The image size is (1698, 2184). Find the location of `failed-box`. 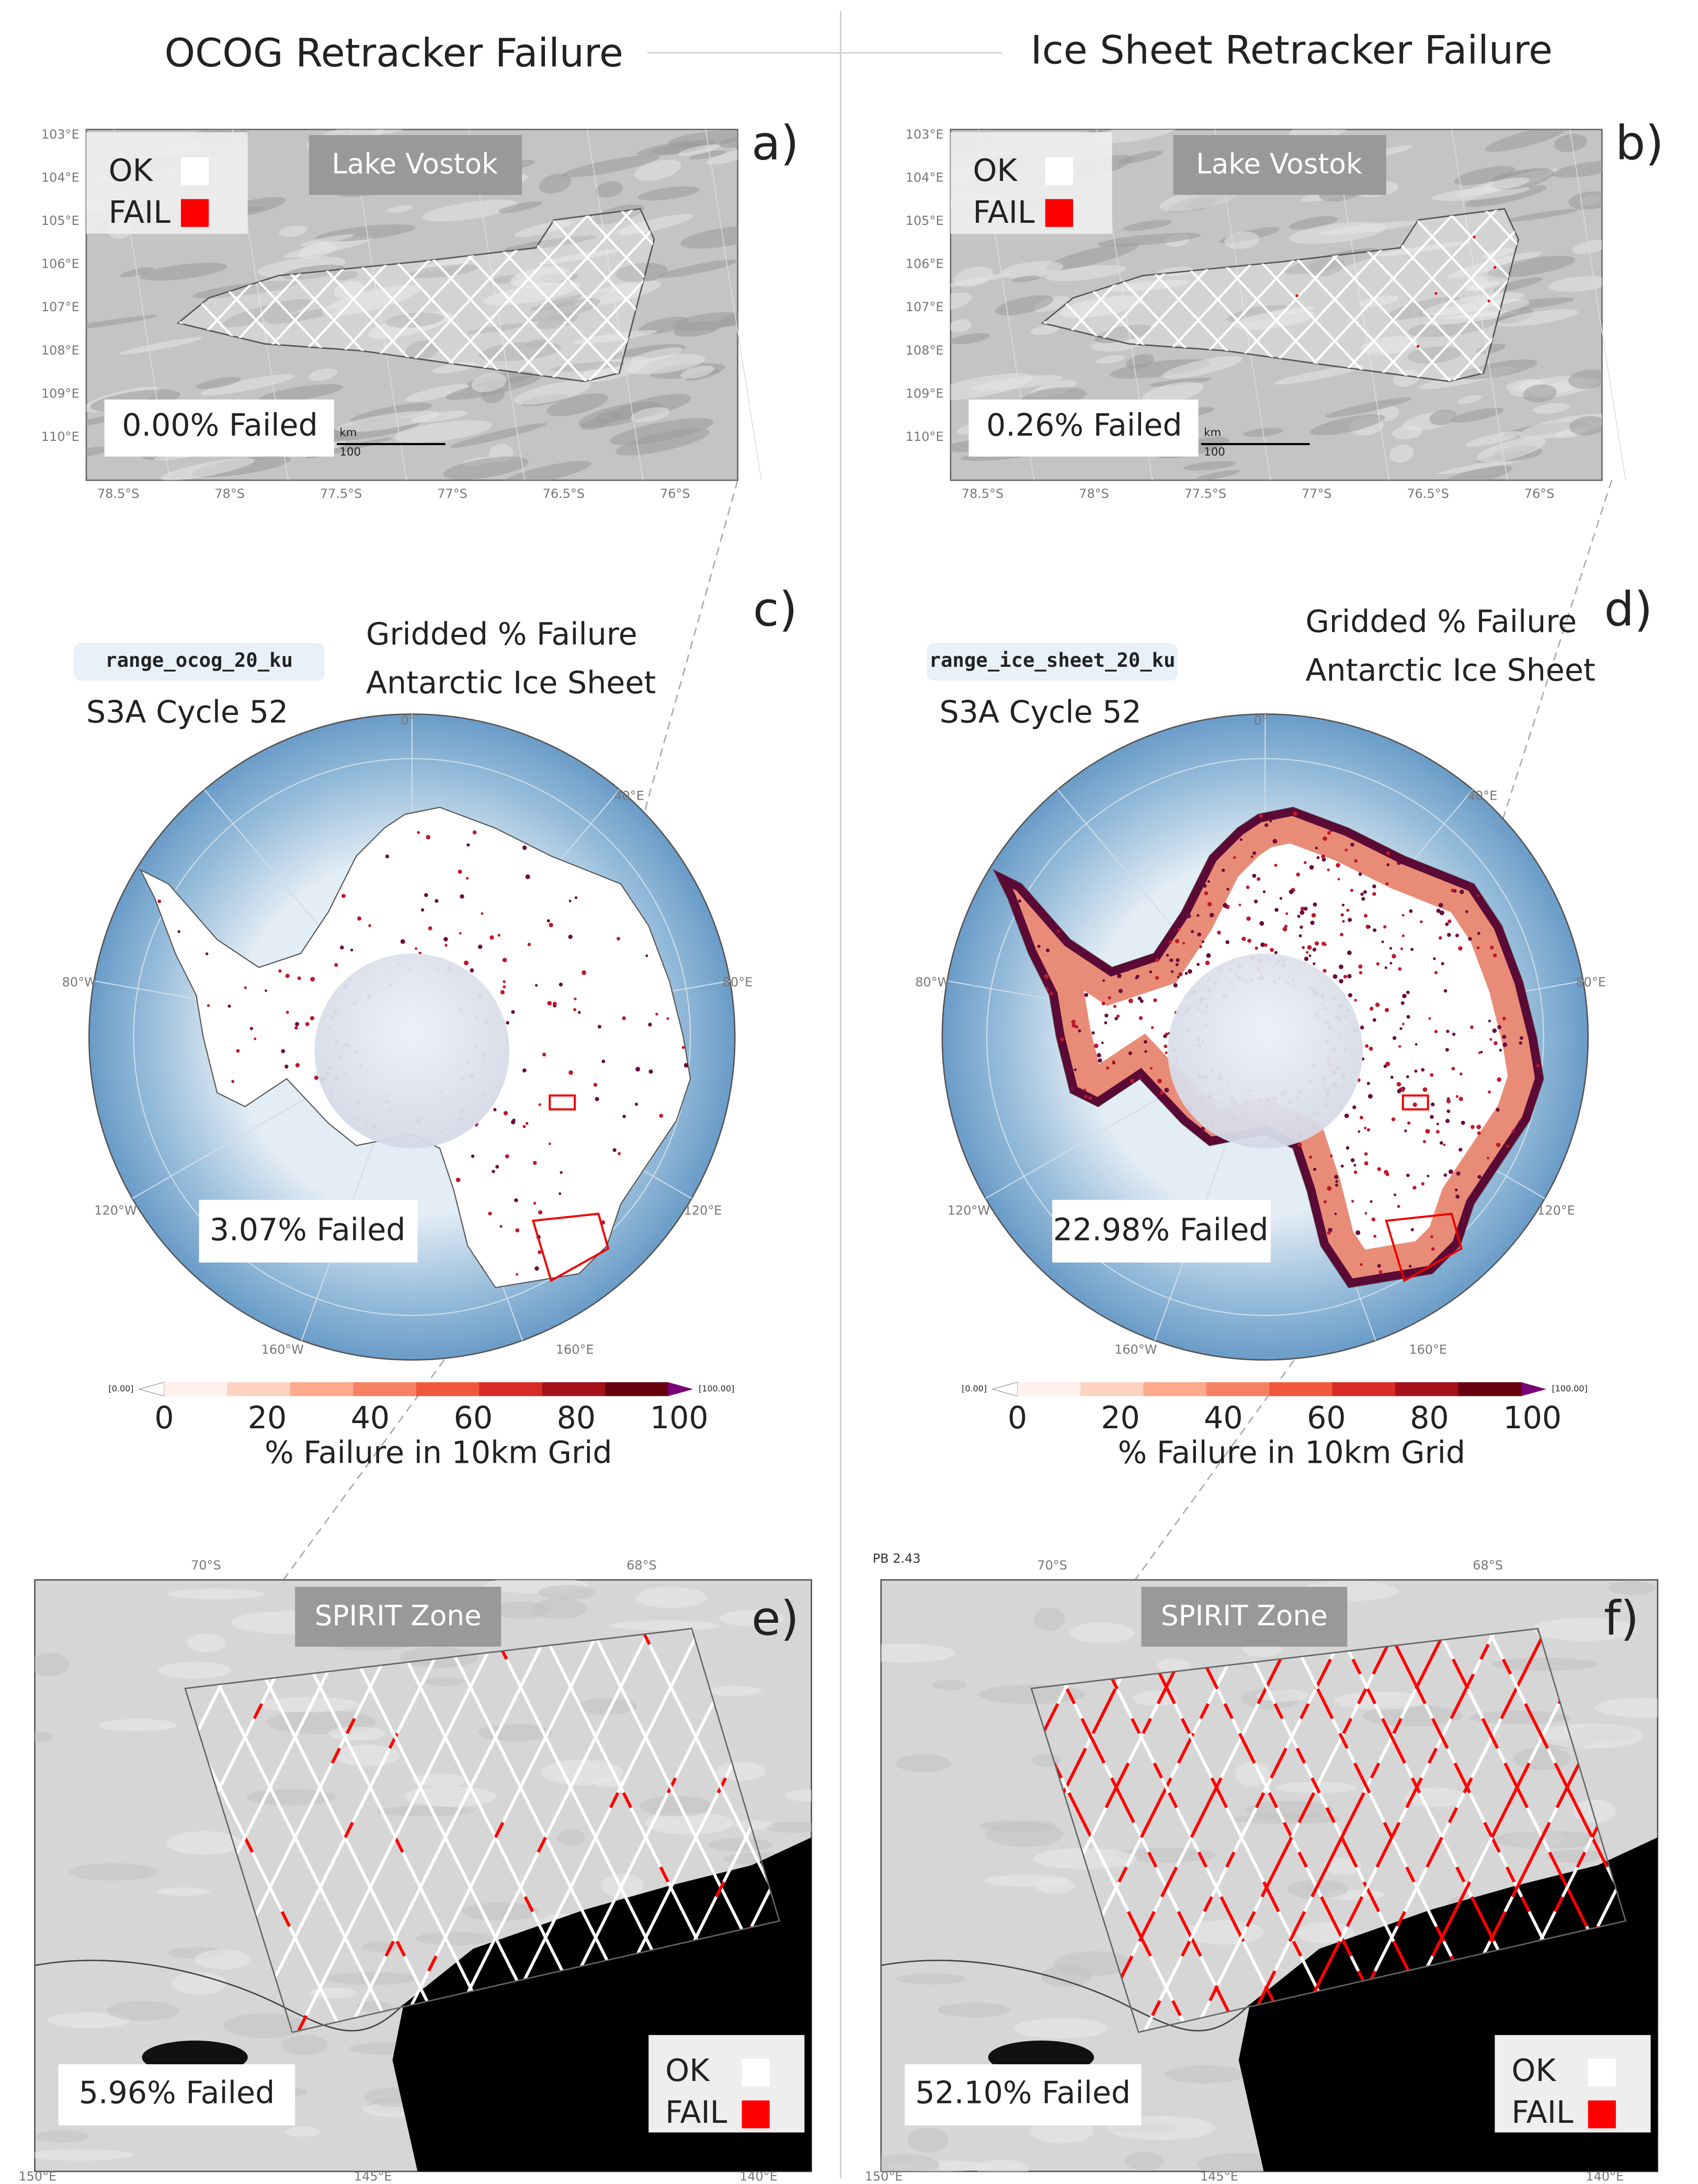

failed-box is located at coordinates (1083, 428).